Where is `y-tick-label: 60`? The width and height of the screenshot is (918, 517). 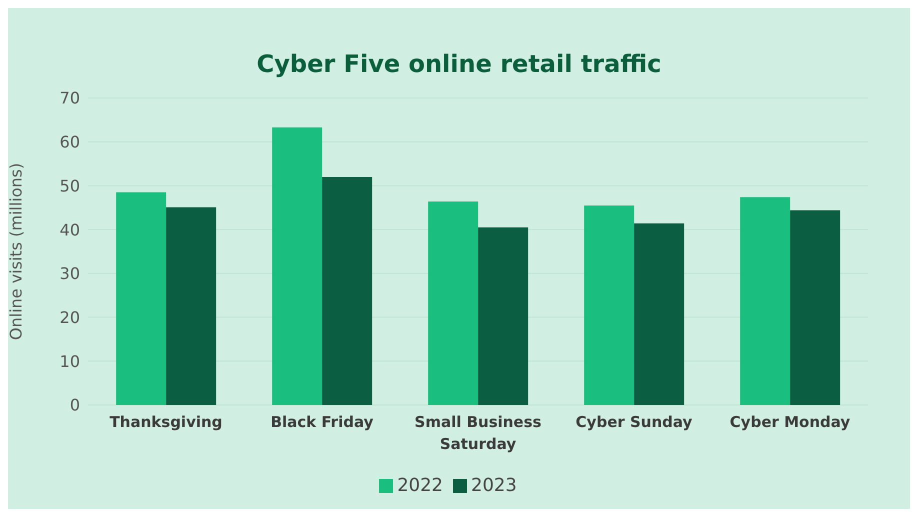
y-tick-label: 60 is located at coordinates (70, 142).